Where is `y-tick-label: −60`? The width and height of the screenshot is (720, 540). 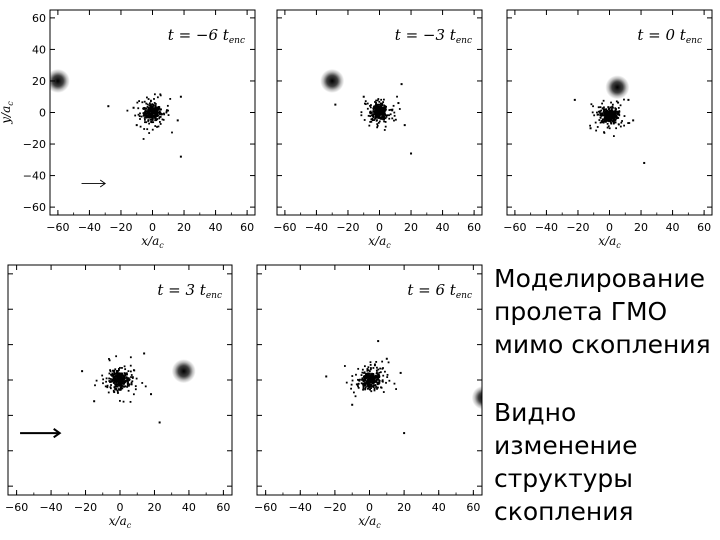
y-tick-label: −60 is located at coordinates (34, 207).